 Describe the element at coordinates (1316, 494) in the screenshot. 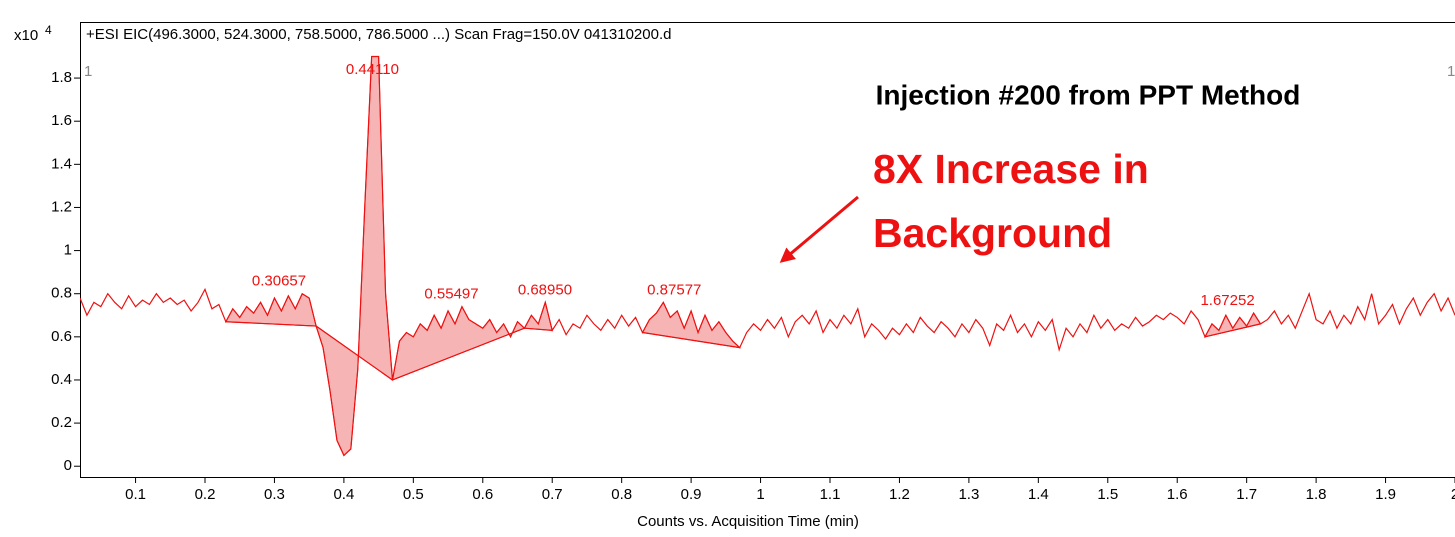

I see `x-tick-label: 1.8` at that location.